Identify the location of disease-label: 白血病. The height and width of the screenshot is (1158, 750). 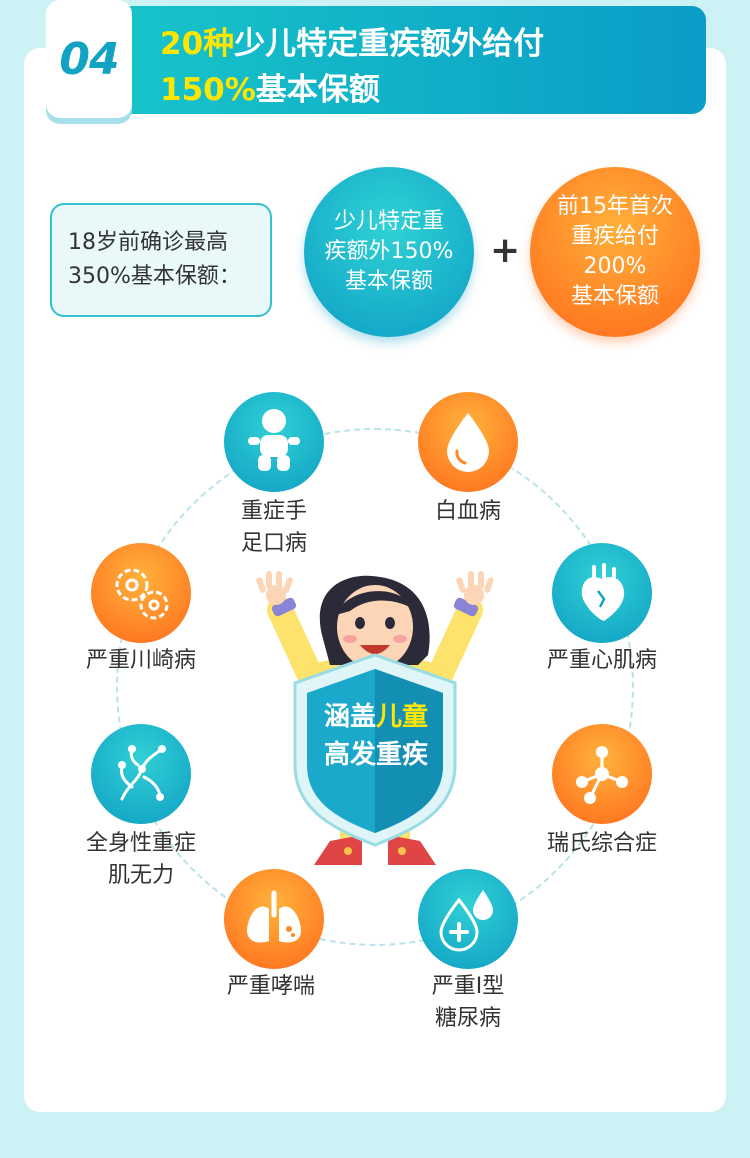
(467, 511).